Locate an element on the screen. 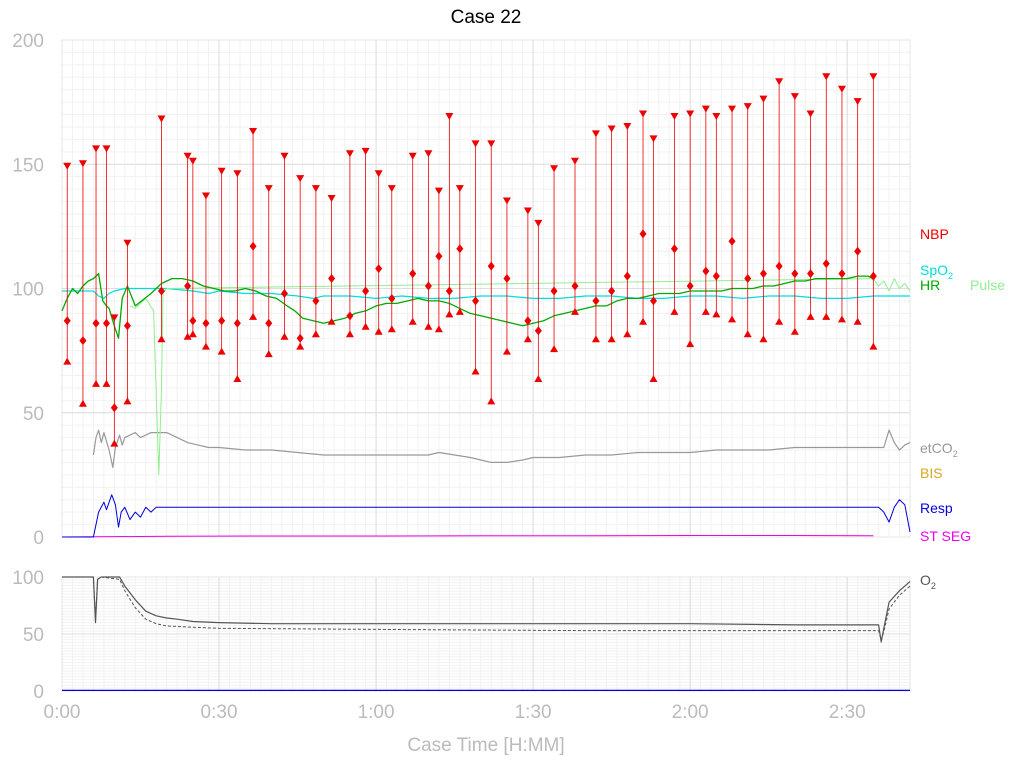 The image size is (1024, 768). legend-nbp: NBP is located at coordinates (934, 234).